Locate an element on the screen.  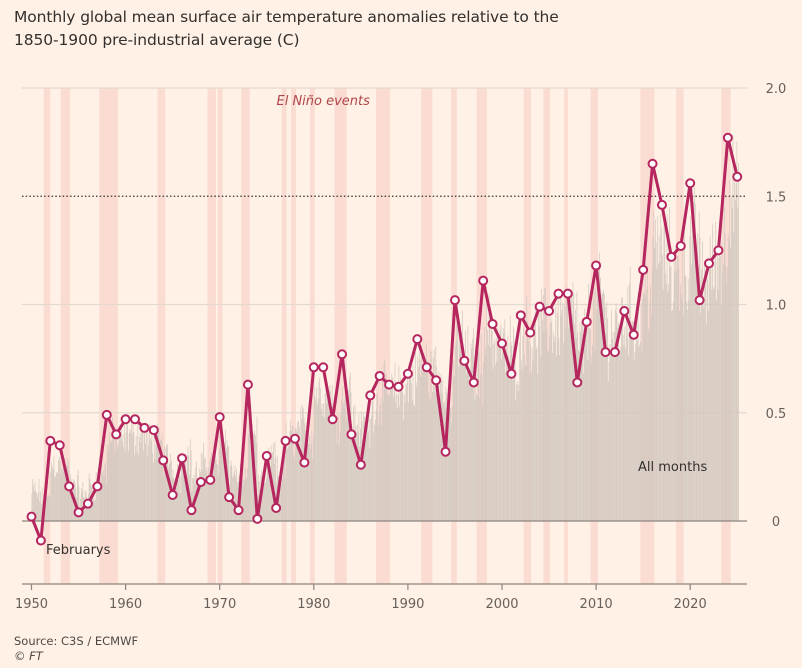
elnino-band is located at coordinates (47, 336).